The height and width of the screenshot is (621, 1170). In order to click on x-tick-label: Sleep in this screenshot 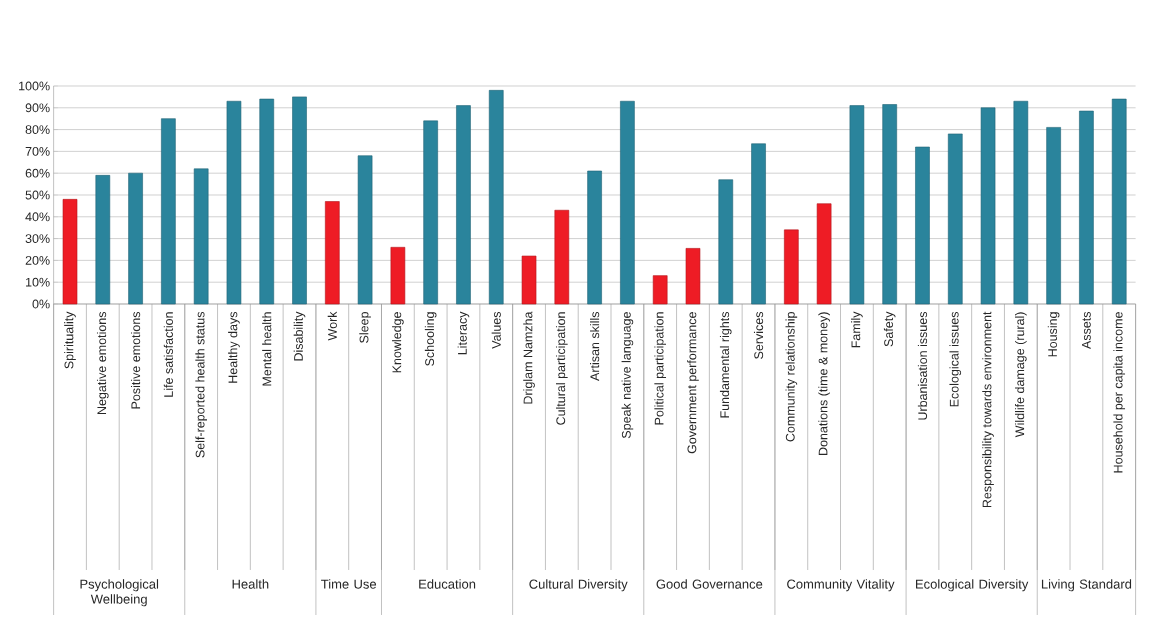, I will do `click(365, 327)`.